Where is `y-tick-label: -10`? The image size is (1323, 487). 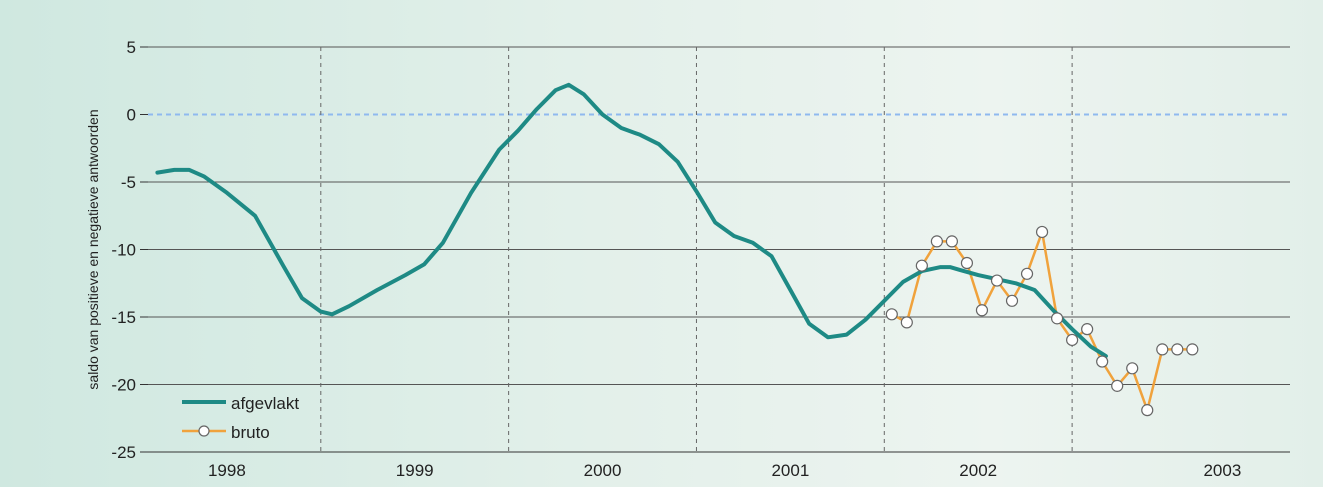 y-tick-label: -10 is located at coordinates (123, 250).